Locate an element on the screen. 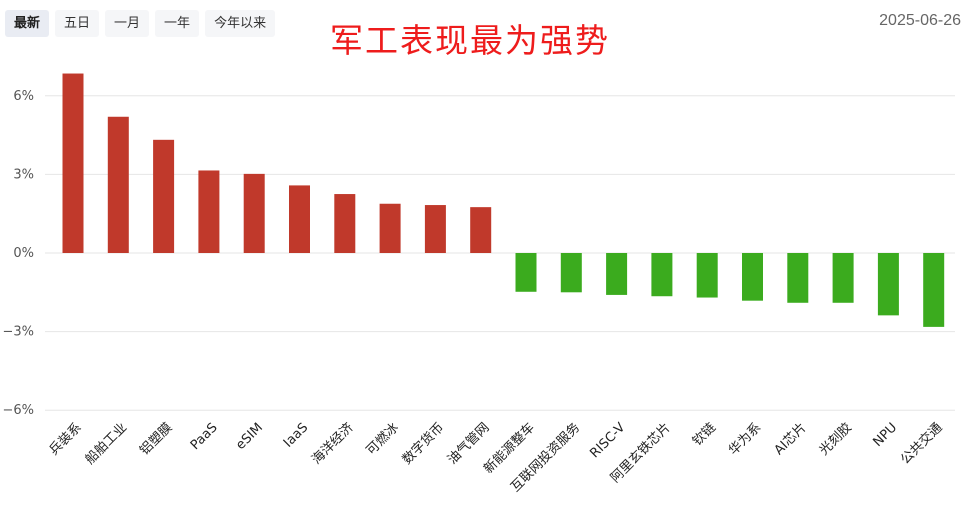 The image size is (969, 516). date-label: 2025-06-26 is located at coordinates (920, 20).